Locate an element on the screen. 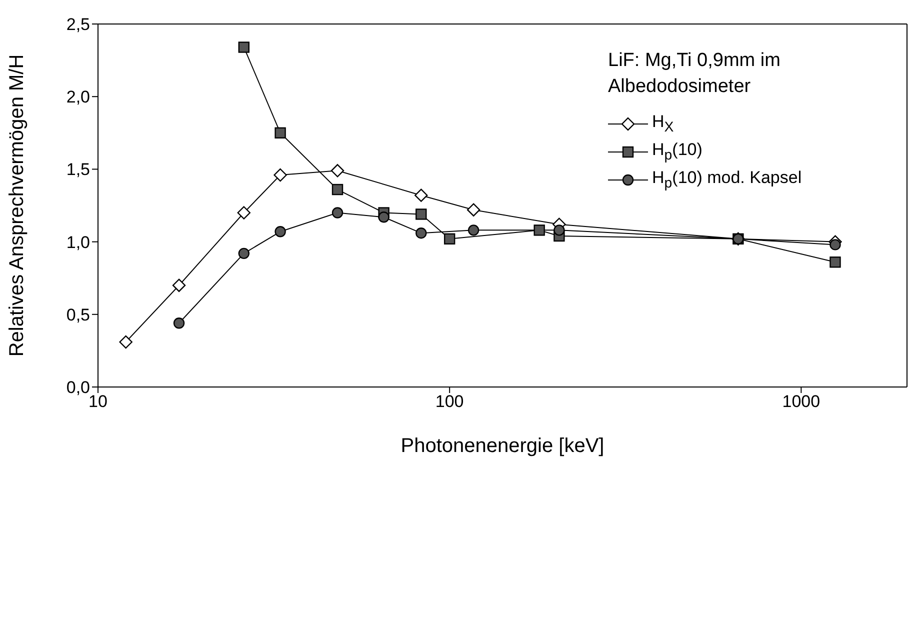  y-tick-label: 1,5 is located at coordinates (78, 170).